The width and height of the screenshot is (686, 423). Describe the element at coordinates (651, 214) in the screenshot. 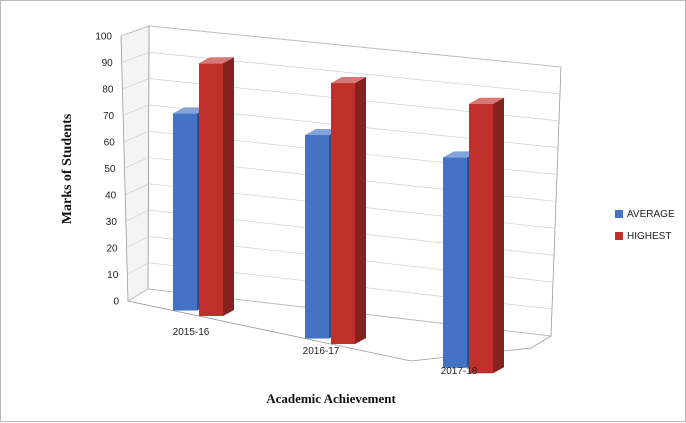

I see `legend-label-average: AVERAGE` at that location.